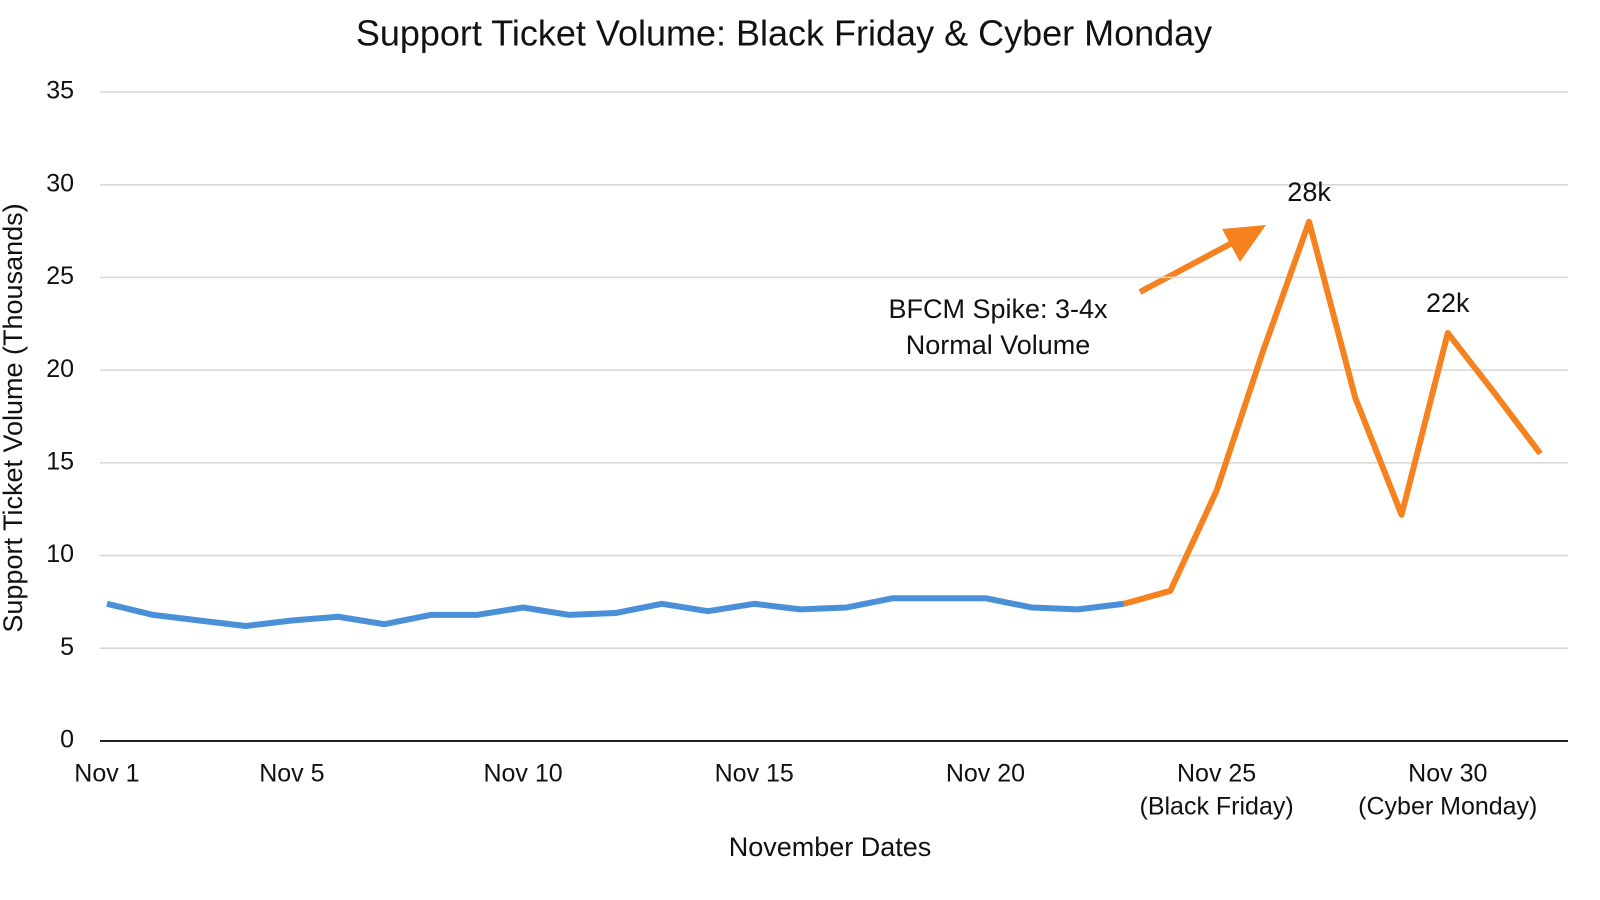 This screenshot has width=1600, height=900. I want to click on y-tick-label: 15, so click(60, 461).